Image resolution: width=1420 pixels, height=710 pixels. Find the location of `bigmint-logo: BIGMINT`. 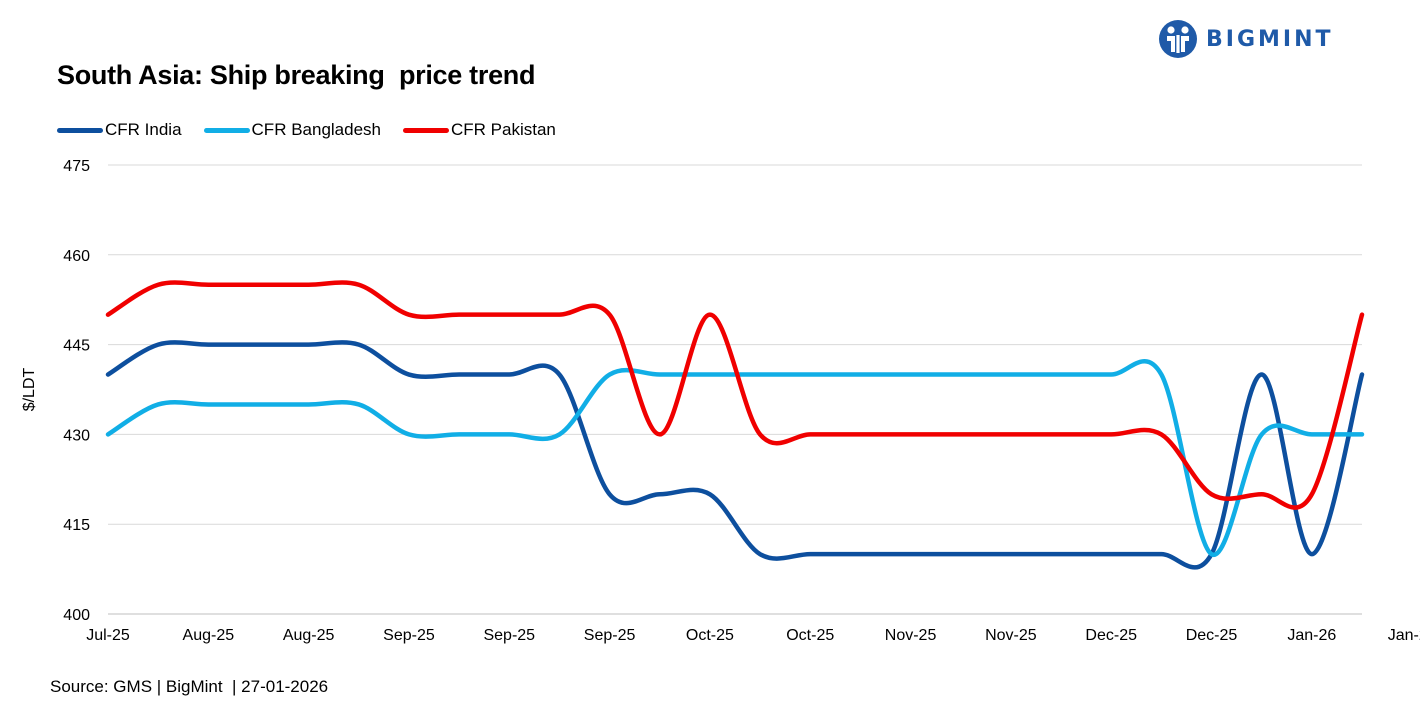

bigmint-logo: BIGMINT is located at coordinates (1246, 39).